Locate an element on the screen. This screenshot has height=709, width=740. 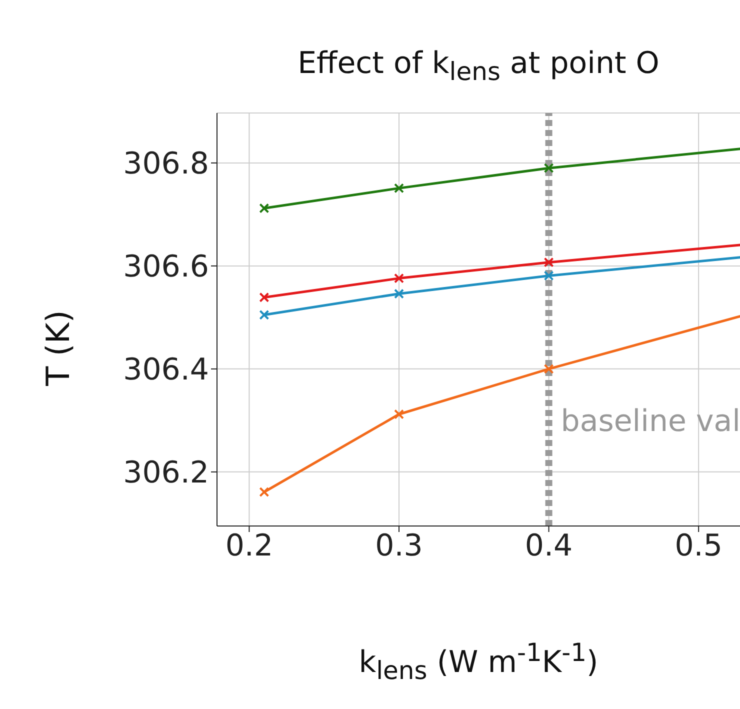
ref-line-label: baseline val is located at coordinates (650, 422).